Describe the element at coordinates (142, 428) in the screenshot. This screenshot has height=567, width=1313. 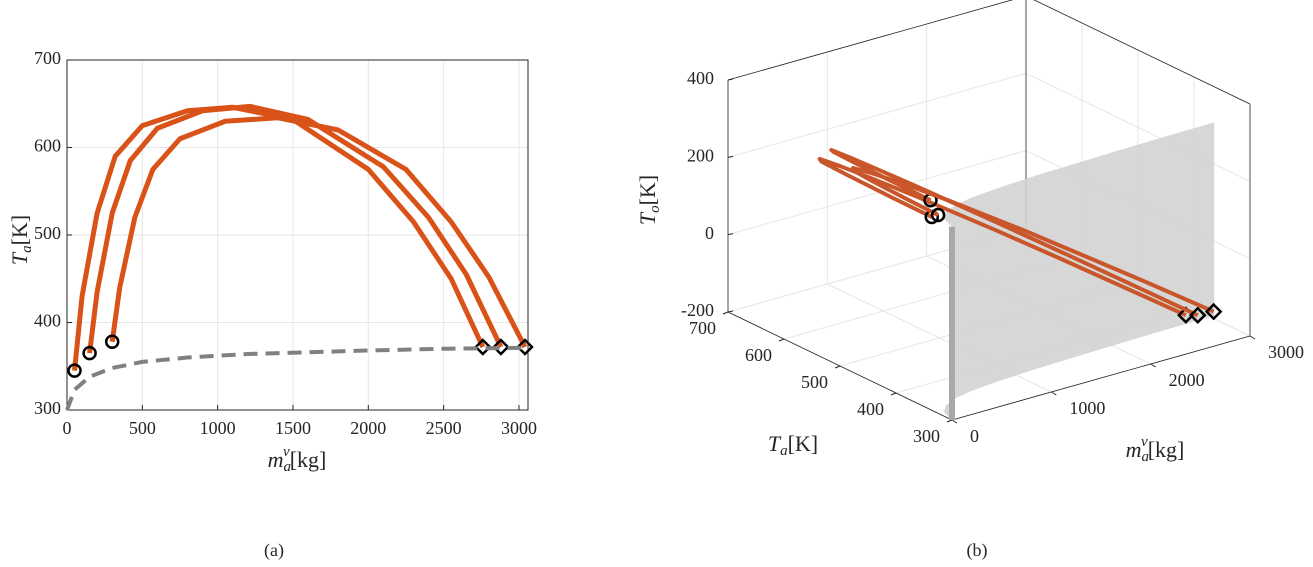
I see `x-tick-label: 500` at that location.